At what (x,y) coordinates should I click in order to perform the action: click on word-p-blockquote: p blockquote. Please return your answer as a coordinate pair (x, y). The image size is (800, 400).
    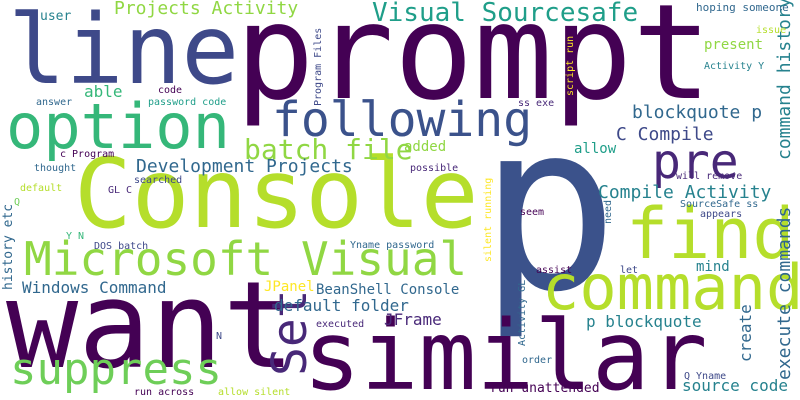
    Looking at the image, I should click on (644, 321).